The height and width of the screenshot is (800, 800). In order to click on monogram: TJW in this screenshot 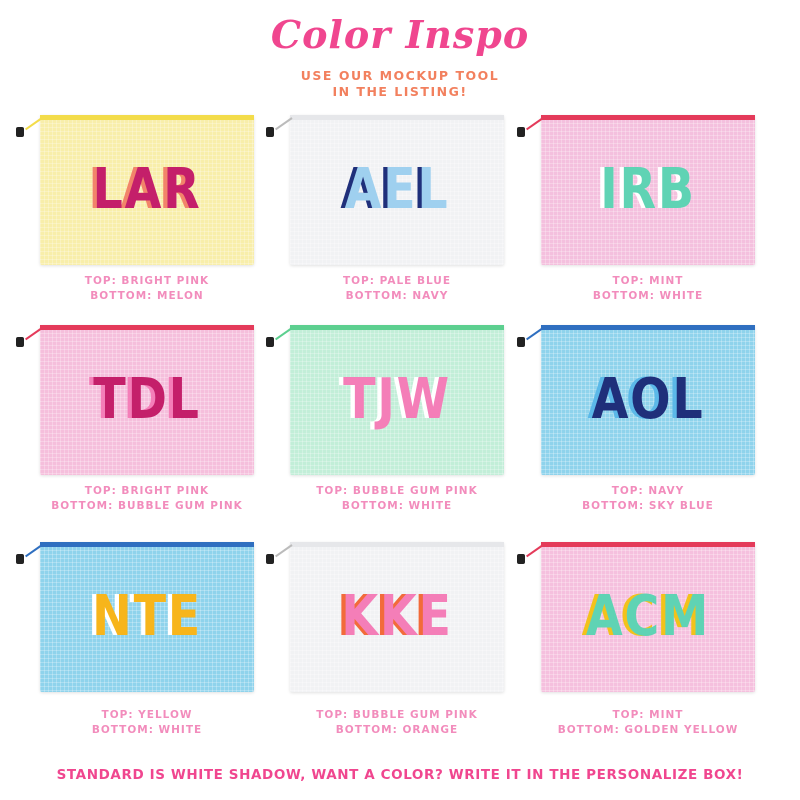, I will do `click(397, 399)`.